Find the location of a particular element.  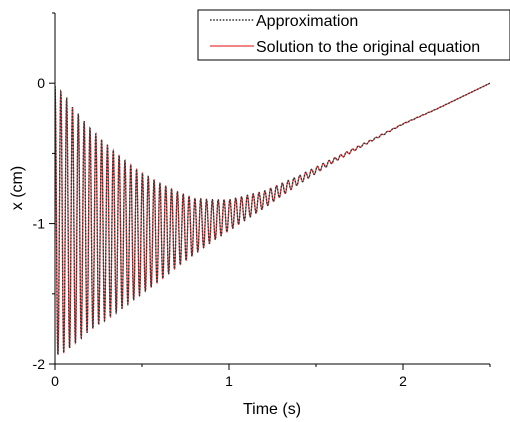

y-tick-label: -2 is located at coordinates (39, 364).